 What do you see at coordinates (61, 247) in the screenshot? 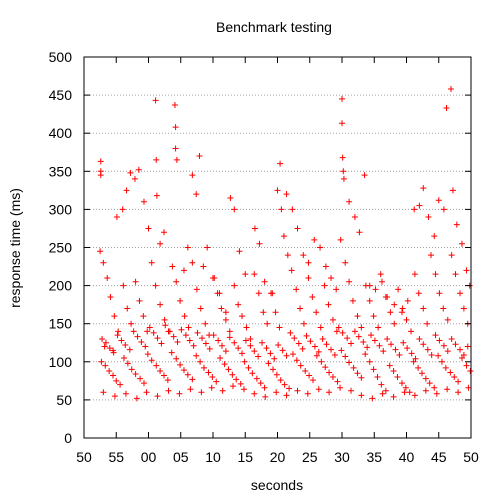
I see `y-axis-tick-labels: 0 50 100 150 200 250 300 350 400 450 500` at bounding box center [61, 247].